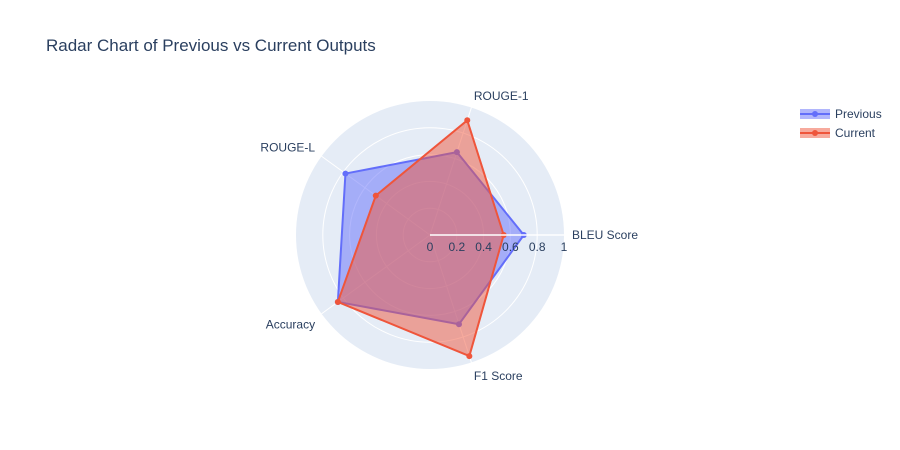  What do you see at coordinates (858, 114) in the screenshot?
I see `legend-label: Previous` at bounding box center [858, 114].